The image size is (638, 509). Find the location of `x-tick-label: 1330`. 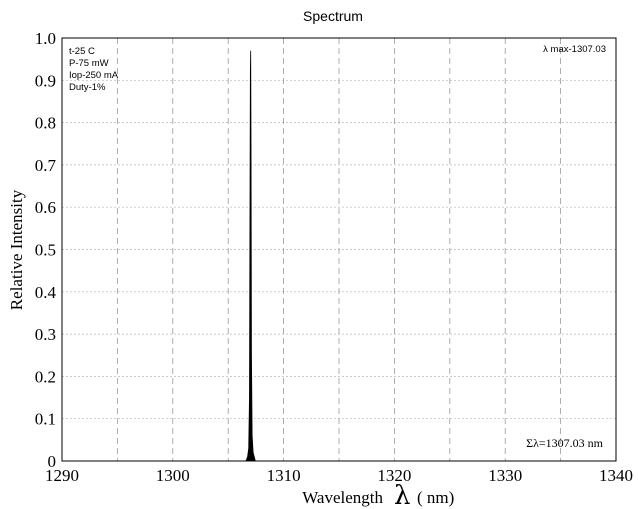

x-tick-label: 1330 is located at coordinates (505, 475).